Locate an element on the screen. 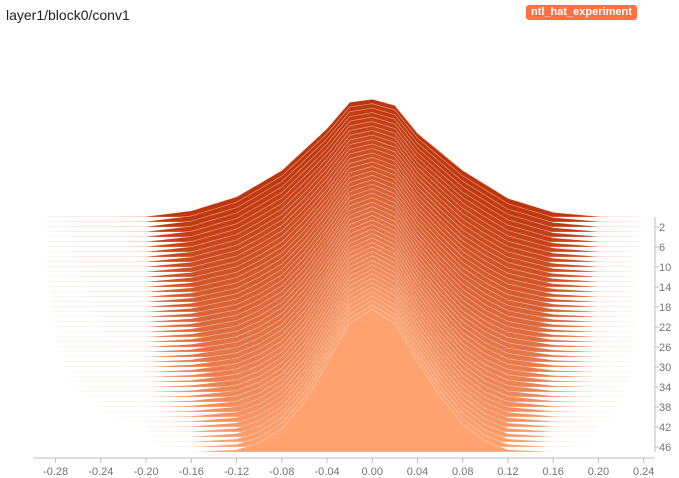 The image size is (679, 478). x-tick-label: -0.08 is located at coordinates (281, 472).